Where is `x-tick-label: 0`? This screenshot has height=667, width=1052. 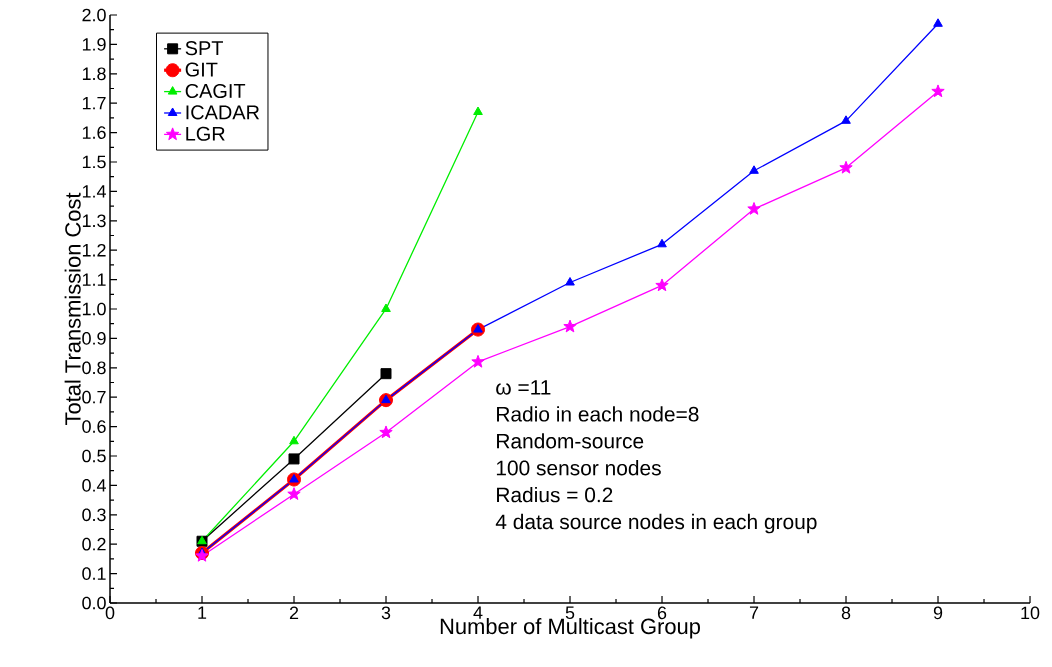
x-tick-label: 0 is located at coordinates (110, 613).